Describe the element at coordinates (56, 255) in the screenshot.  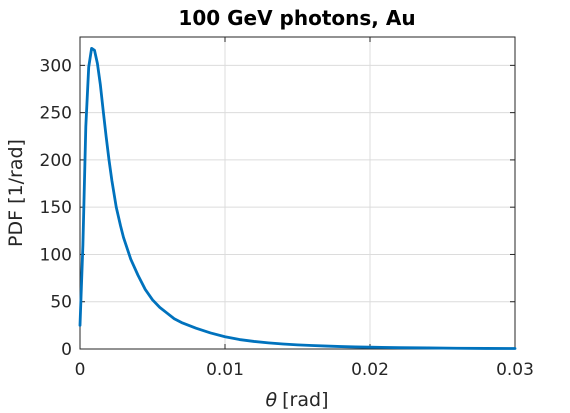
I see `y-tick-label: 100` at that location.